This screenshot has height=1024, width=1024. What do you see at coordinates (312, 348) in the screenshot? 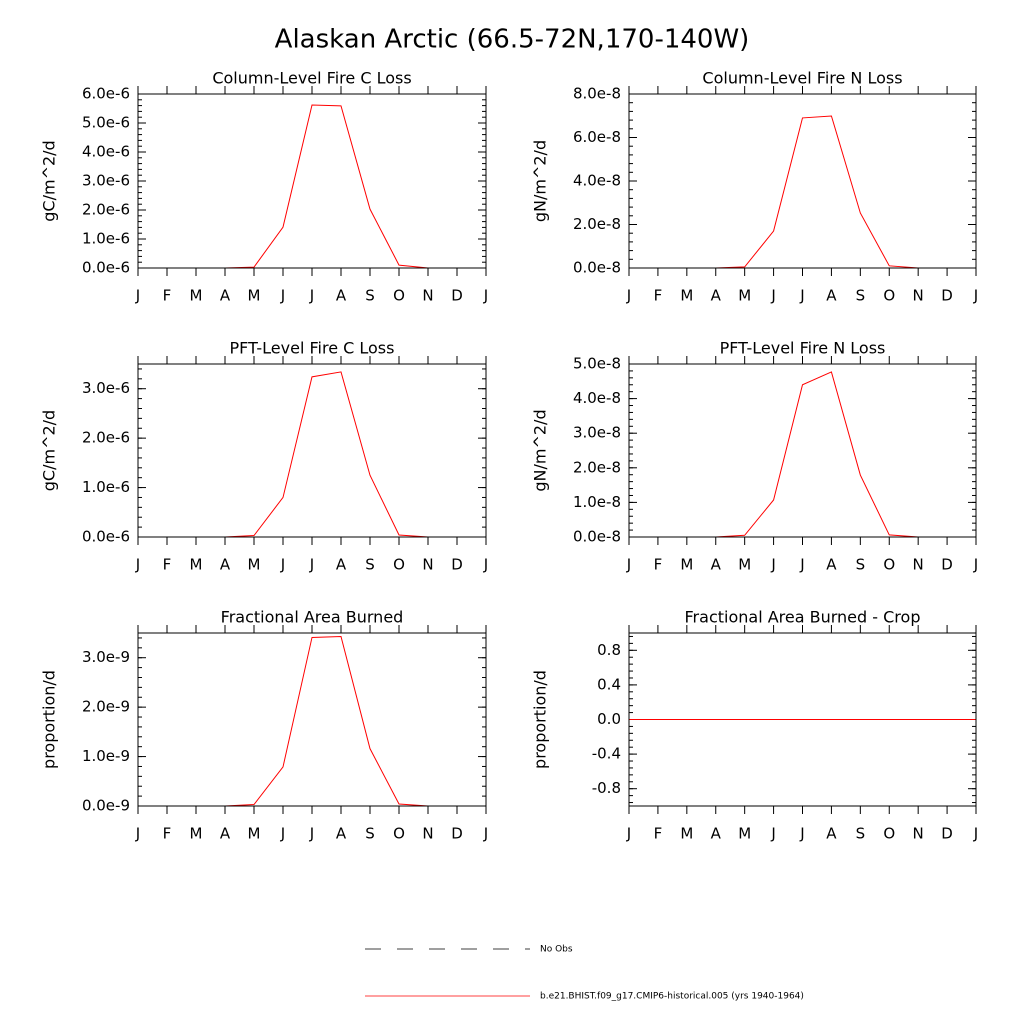
I see `panel-title: PFT-Level Fire C Loss` at bounding box center [312, 348].